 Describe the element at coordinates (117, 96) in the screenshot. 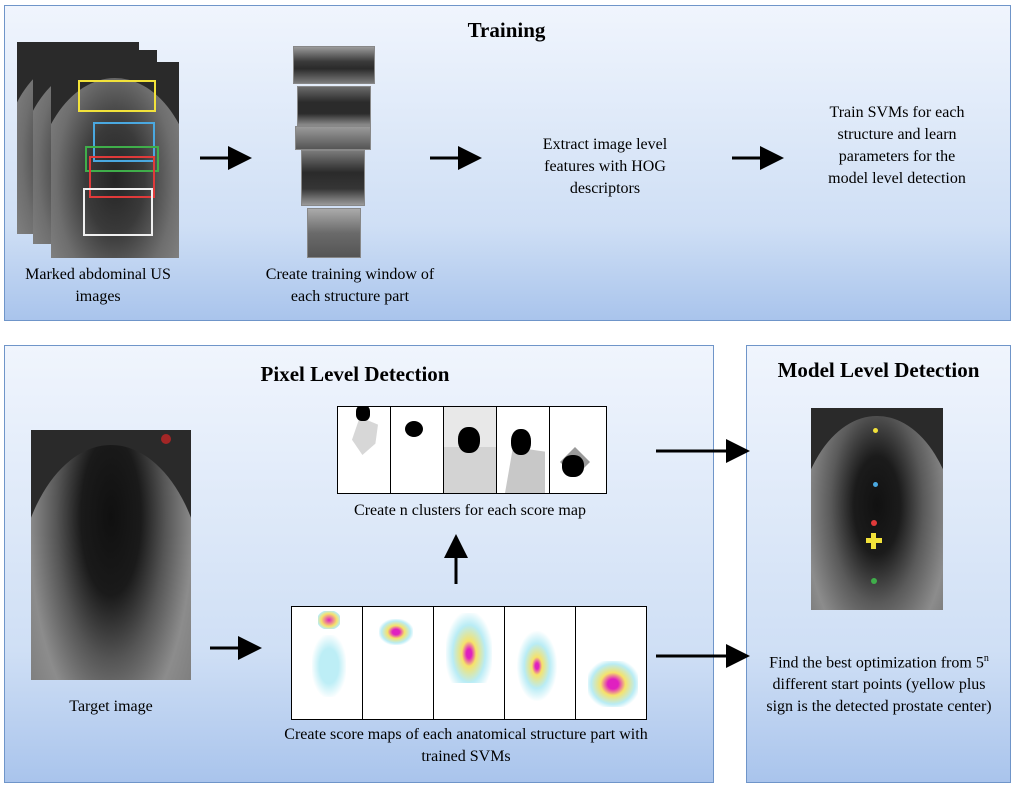

I see `yellow-bounding-box` at that location.